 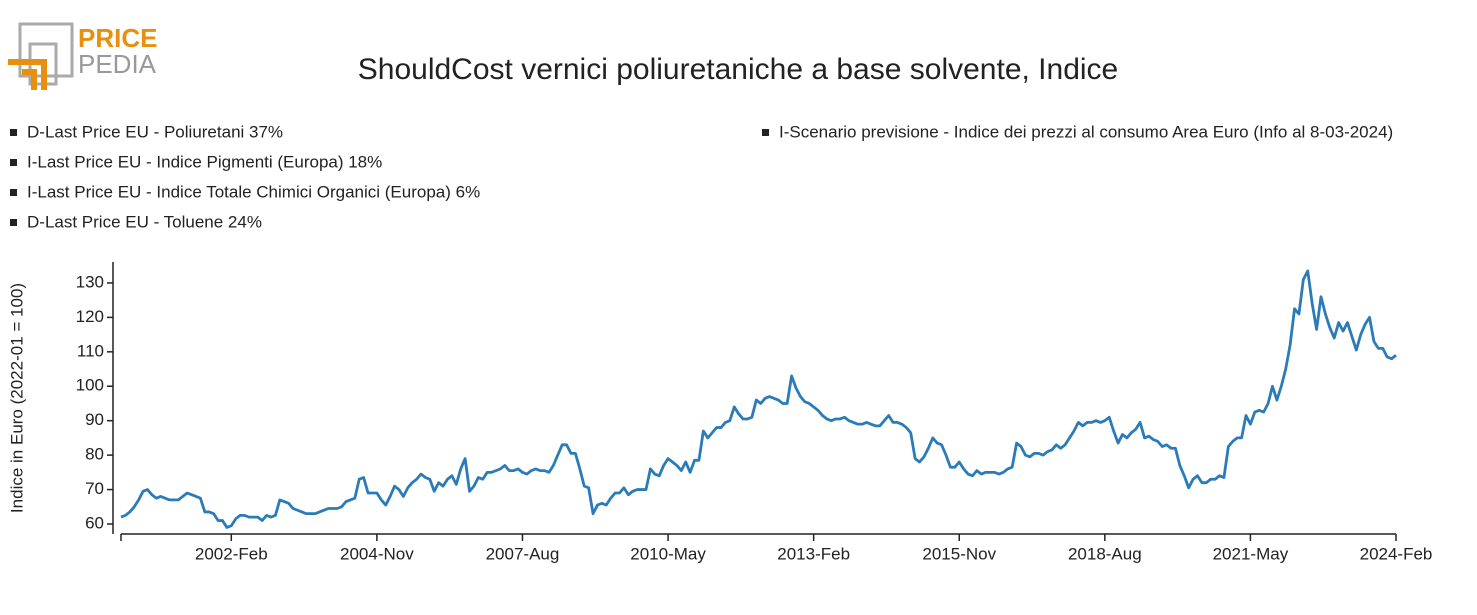 What do you see at coordinates (94, 488) in the screenshot?
I see `y-tick-label: 70` at bounding box center [94, 488].